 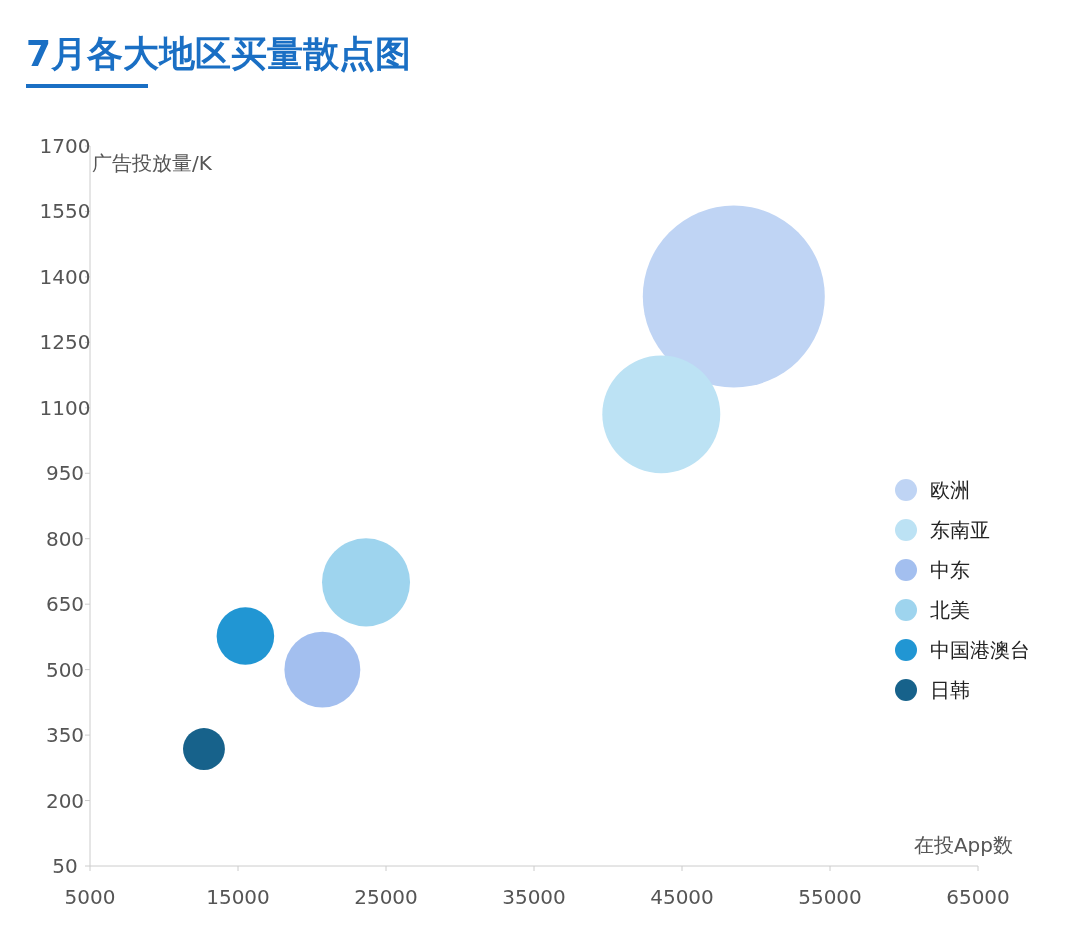 What do you see at coordinates (950, 690) in the screenshot?
I see `legend-label: 日韩` at bounding box center [950, 690].